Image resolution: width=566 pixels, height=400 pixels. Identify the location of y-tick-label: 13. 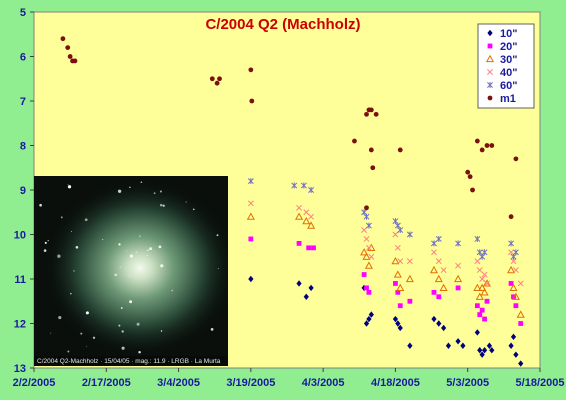
(20, 369).